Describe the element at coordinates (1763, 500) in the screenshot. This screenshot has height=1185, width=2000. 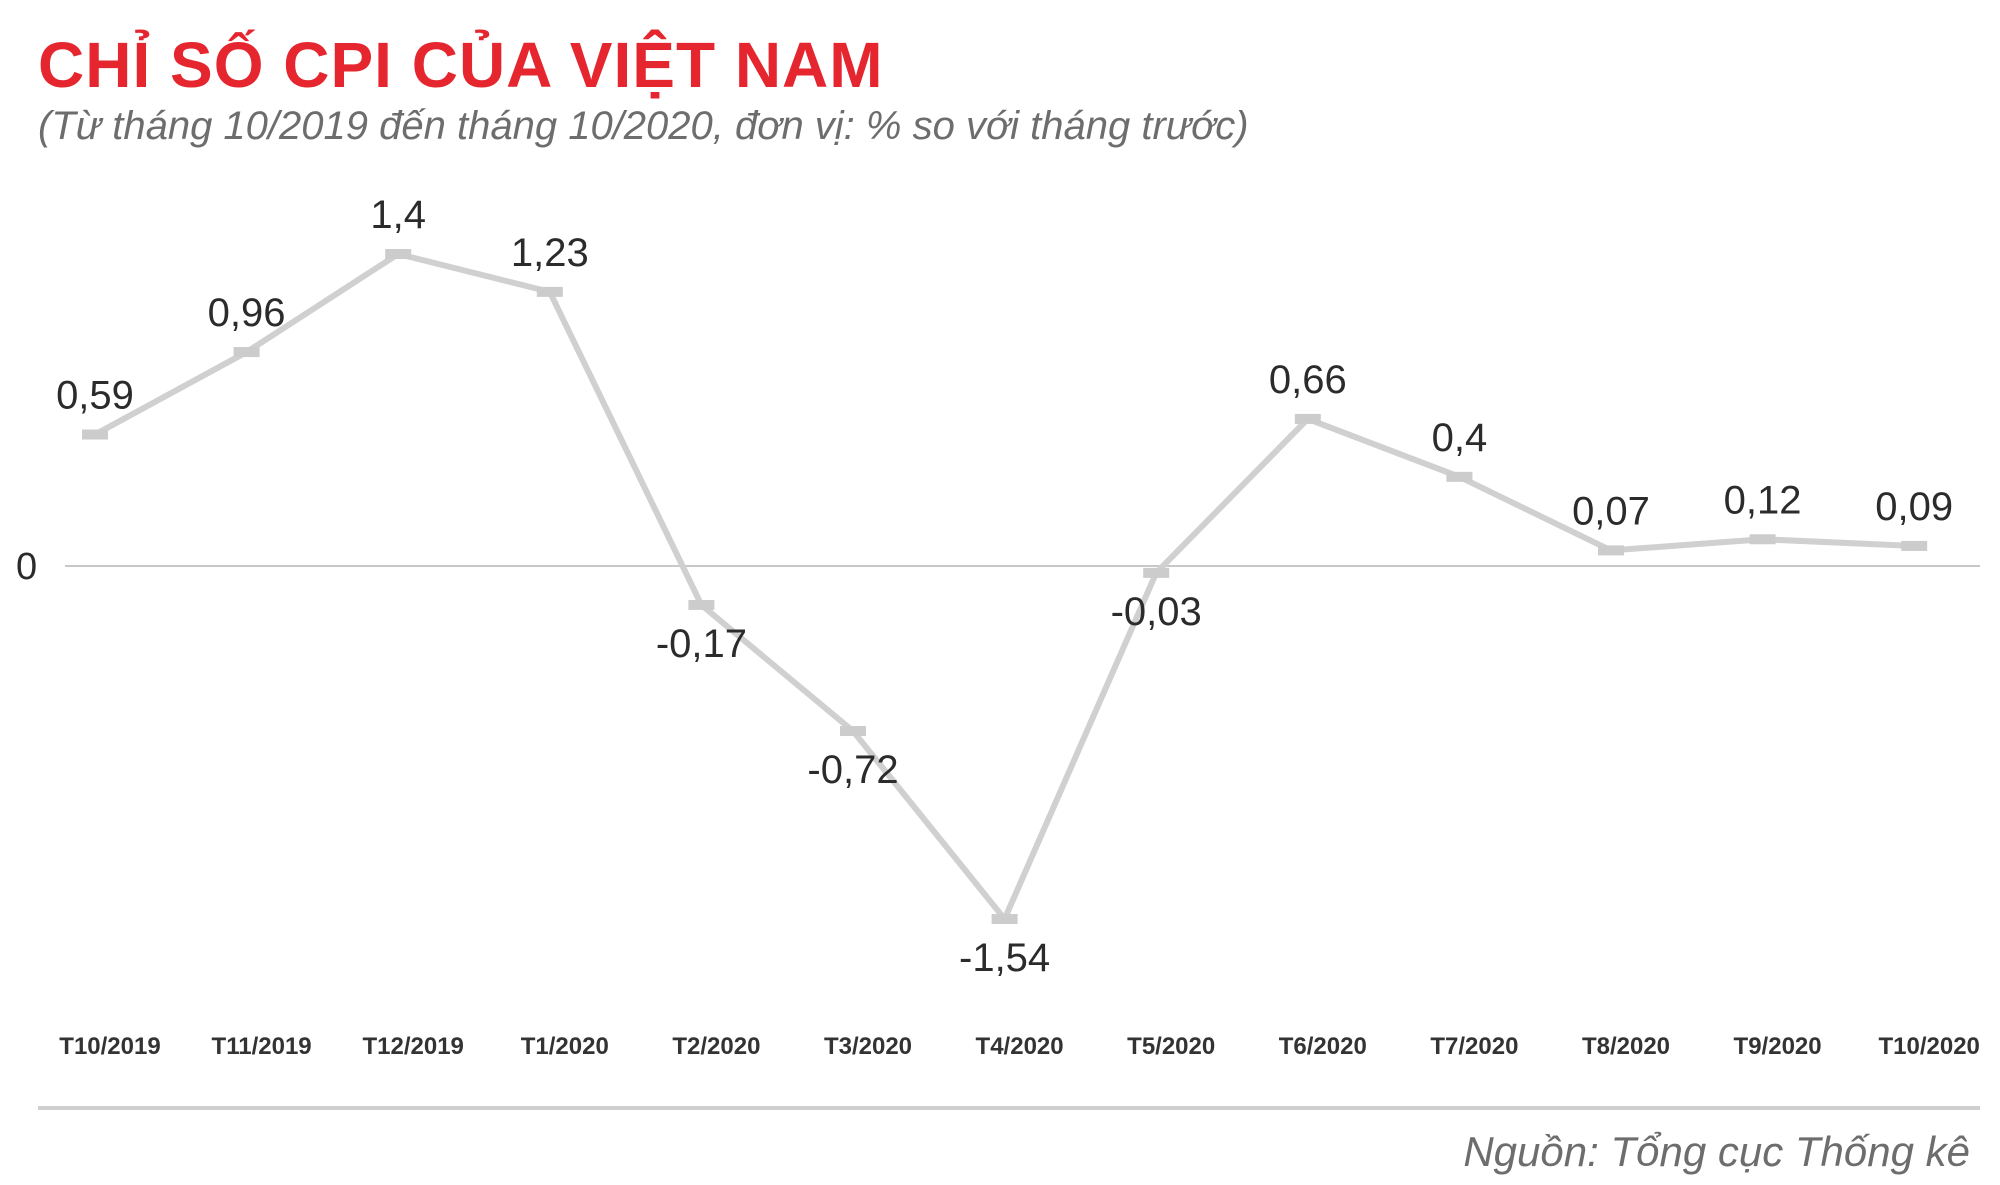
I see `data-label-t9-2020: 0,12` at that location.